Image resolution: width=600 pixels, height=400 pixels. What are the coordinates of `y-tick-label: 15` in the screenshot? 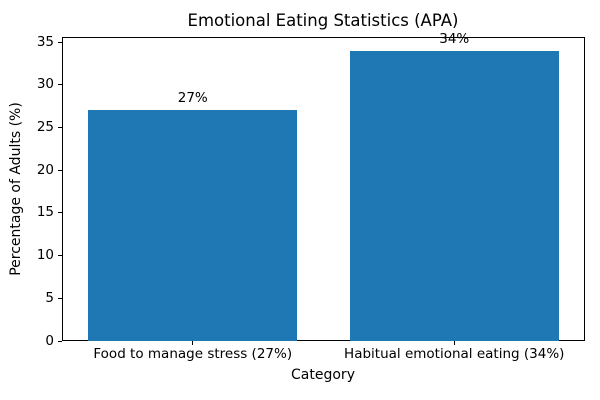 It's located at (45, 212).